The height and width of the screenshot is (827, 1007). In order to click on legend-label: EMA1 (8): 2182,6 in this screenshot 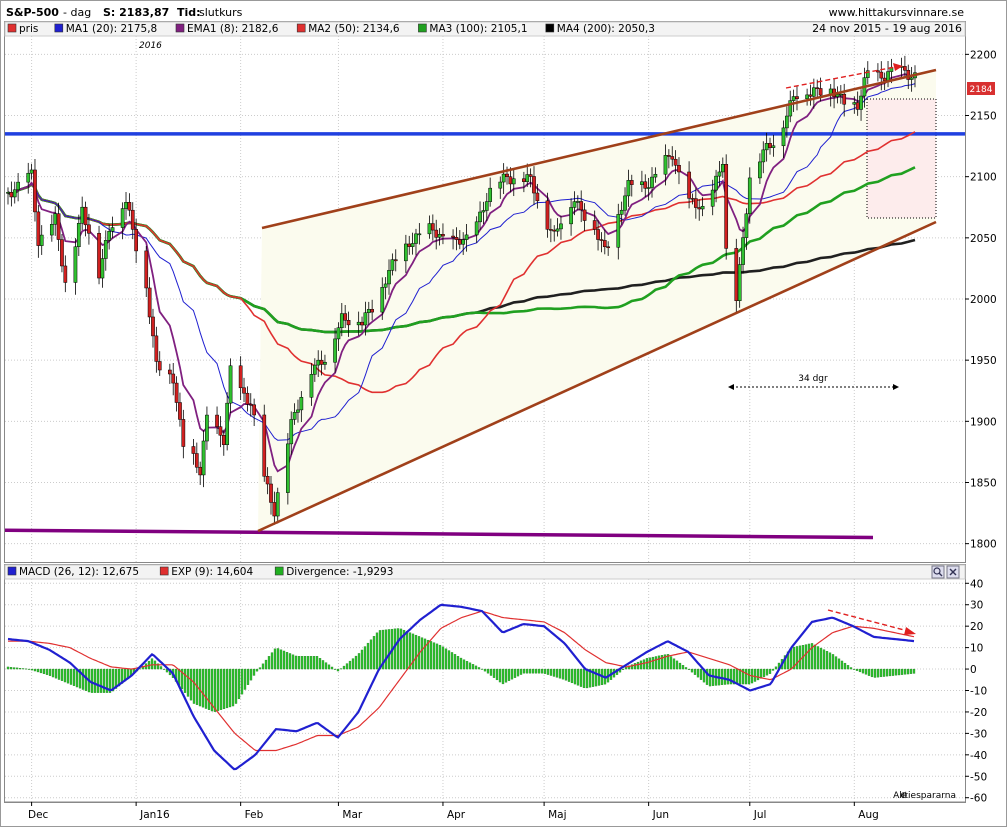, I will do `click(233, 29)`.